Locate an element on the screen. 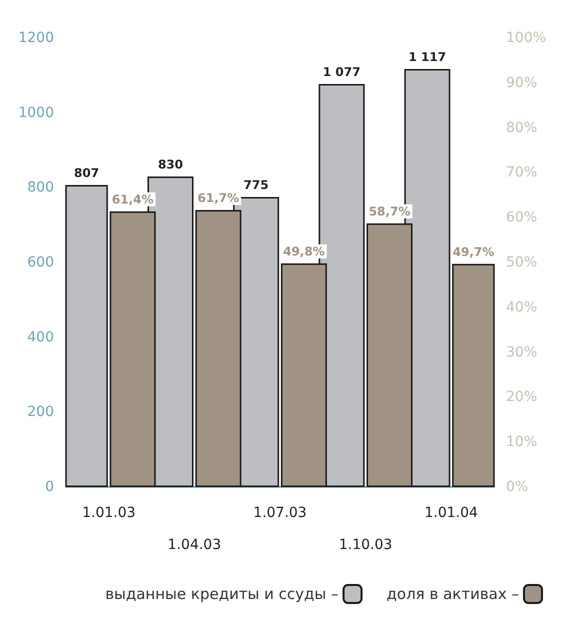  x-tick-label: 1.01.04 is located at coordinates (451, 513).